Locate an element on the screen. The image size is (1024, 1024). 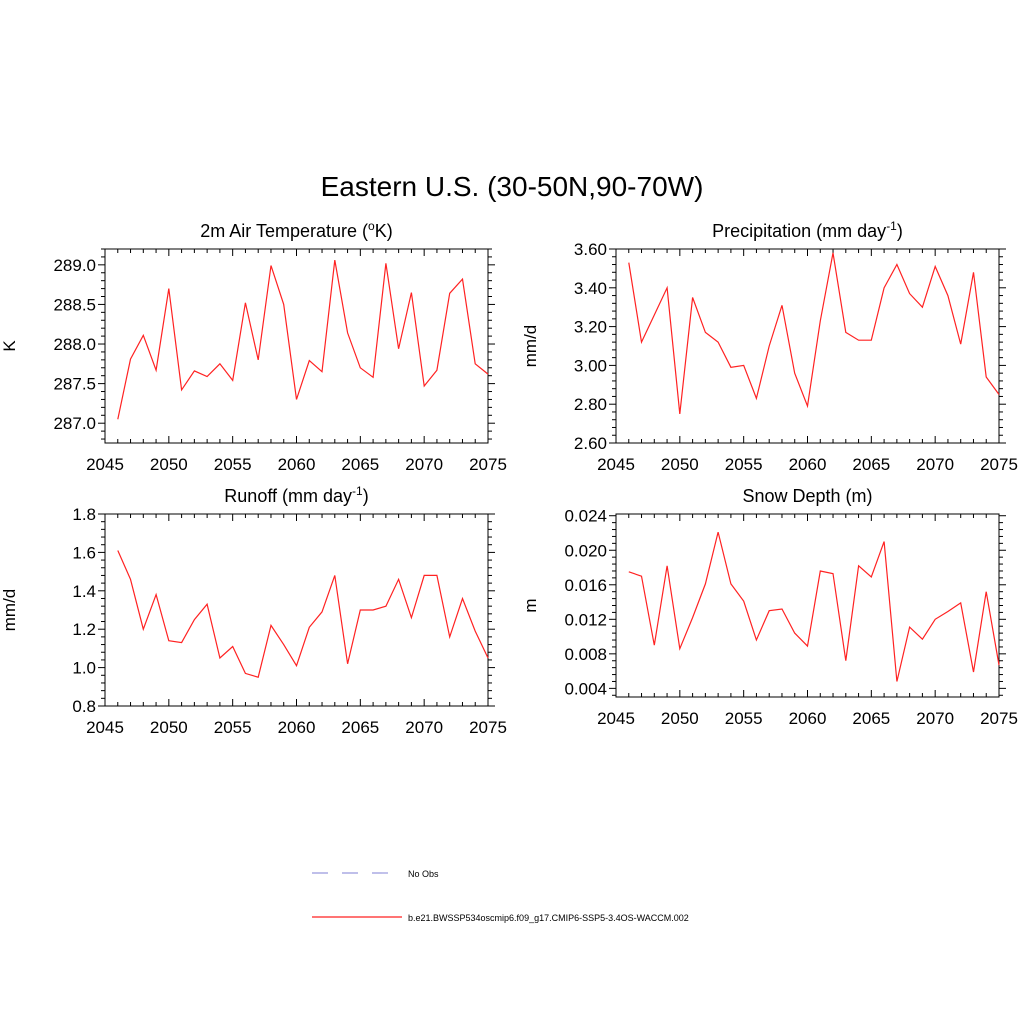
y-tick-label: 0.8 is located at coordinates (84, 706).